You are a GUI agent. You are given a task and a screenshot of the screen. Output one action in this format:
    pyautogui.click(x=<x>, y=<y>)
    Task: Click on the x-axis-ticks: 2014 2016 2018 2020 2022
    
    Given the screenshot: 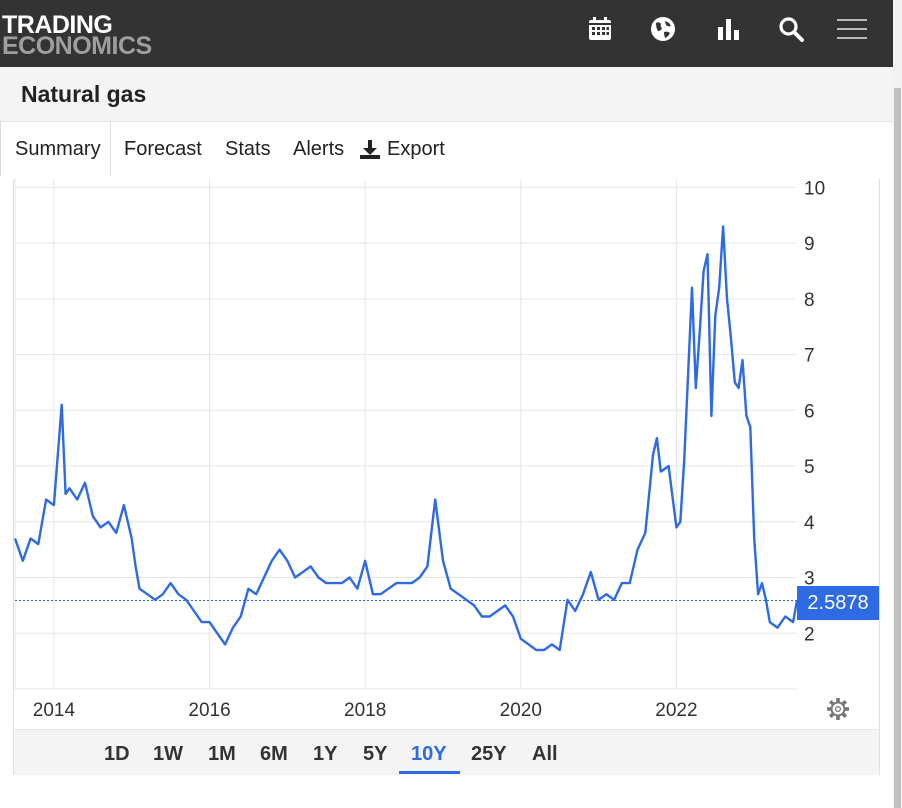 What is the action you would take?
    pyautogui.click(x=365, y=710)
    